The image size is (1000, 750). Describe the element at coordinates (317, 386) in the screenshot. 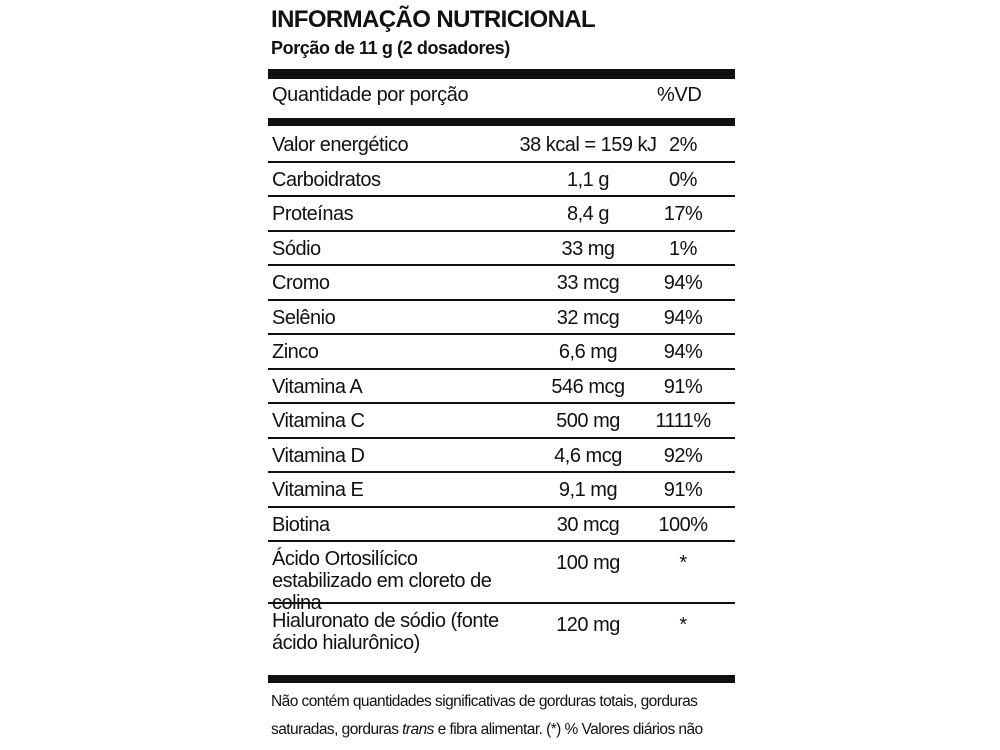

I see `nutrient-name: Vitamina A` at that location.